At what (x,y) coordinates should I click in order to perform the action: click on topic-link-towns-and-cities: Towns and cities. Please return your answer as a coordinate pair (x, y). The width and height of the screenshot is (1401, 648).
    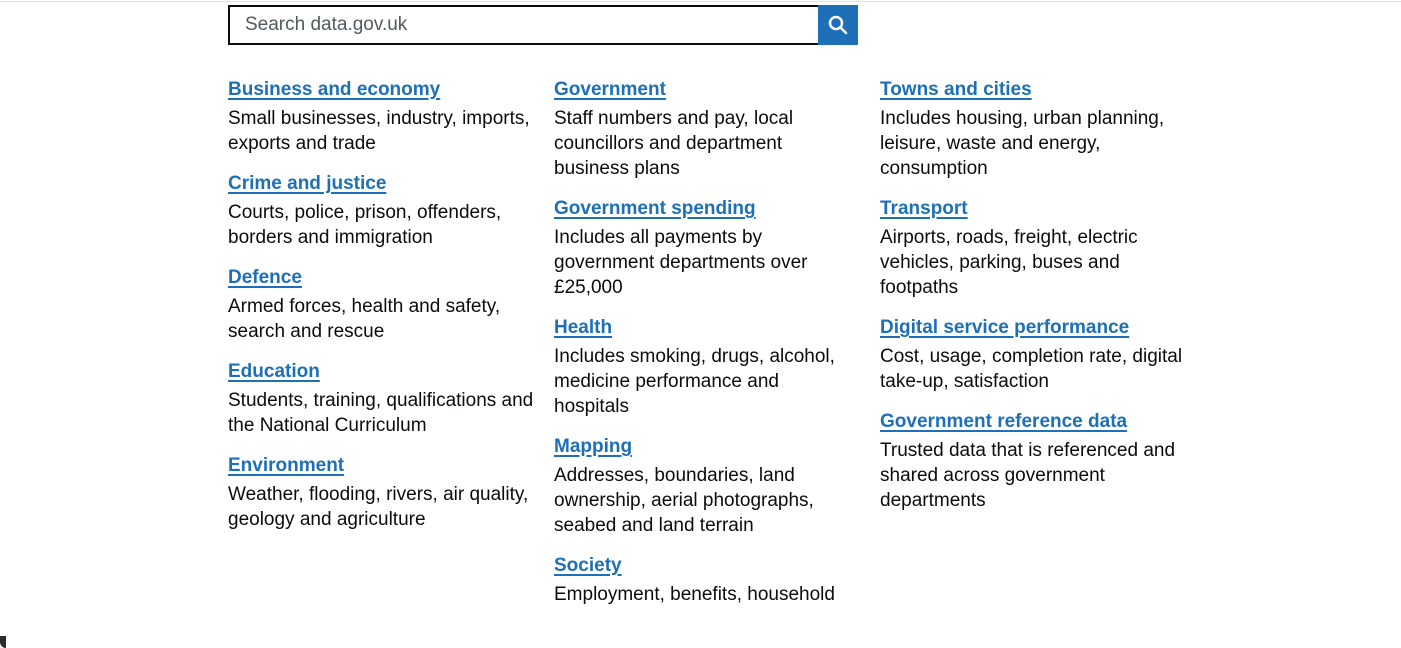
    Looking at the image, I should click on (956, 89).